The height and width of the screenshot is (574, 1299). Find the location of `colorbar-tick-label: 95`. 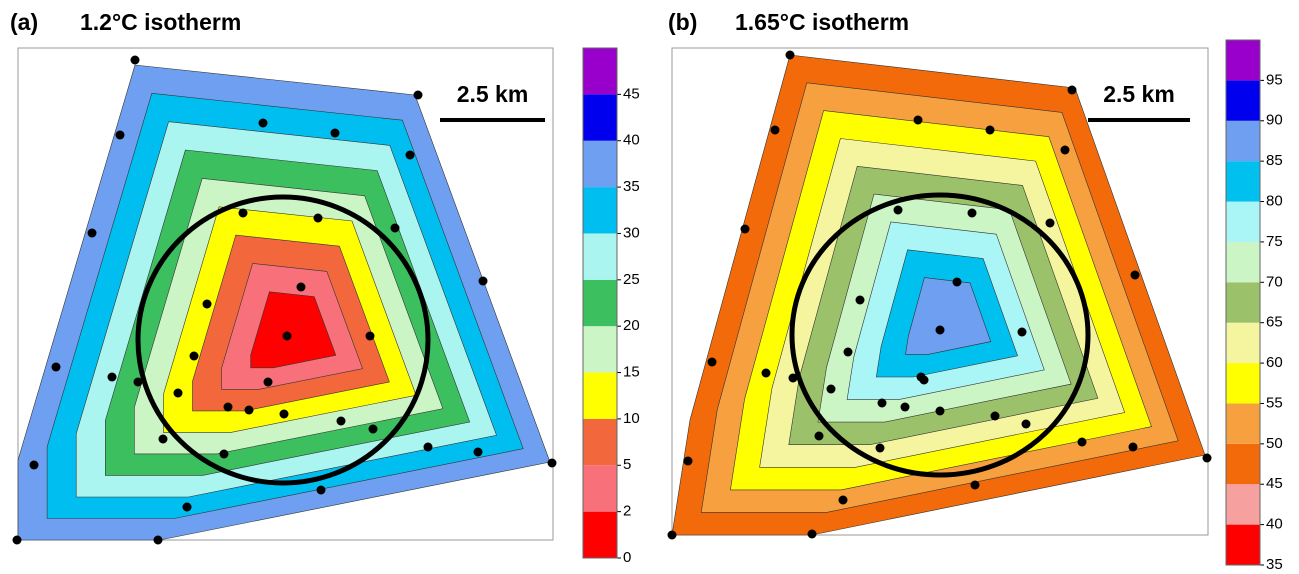

colorbar-tick-label: 95 is located at coordinates (1274, 79).